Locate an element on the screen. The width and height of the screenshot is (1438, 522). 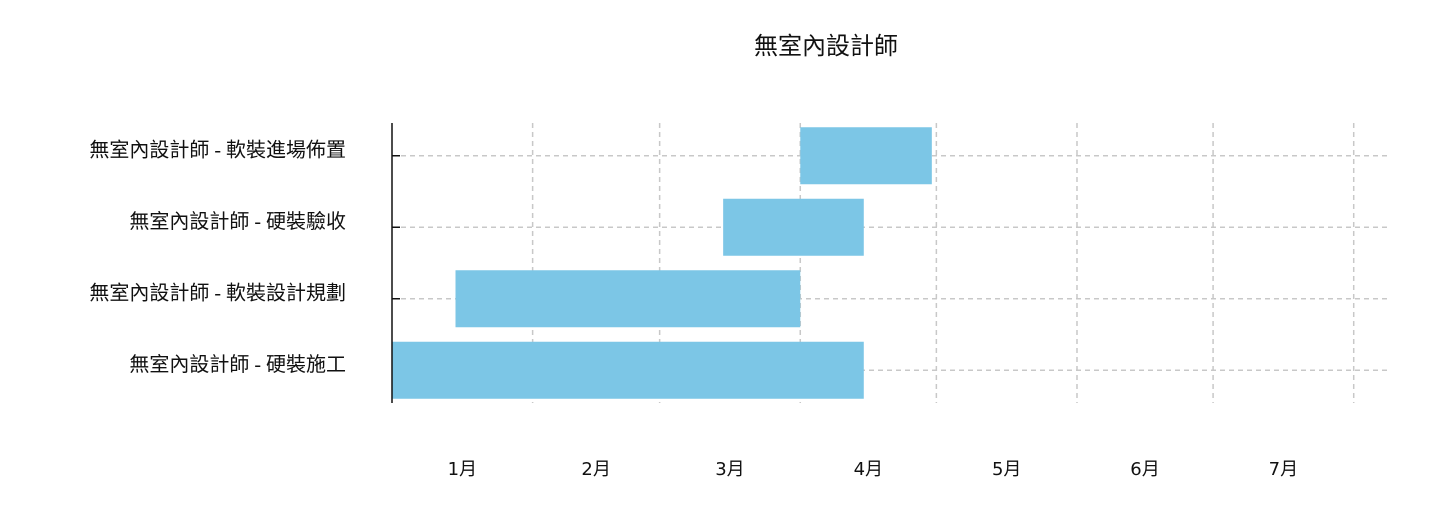
x-tick-label: 3月 is located at coordinates (729, 469).